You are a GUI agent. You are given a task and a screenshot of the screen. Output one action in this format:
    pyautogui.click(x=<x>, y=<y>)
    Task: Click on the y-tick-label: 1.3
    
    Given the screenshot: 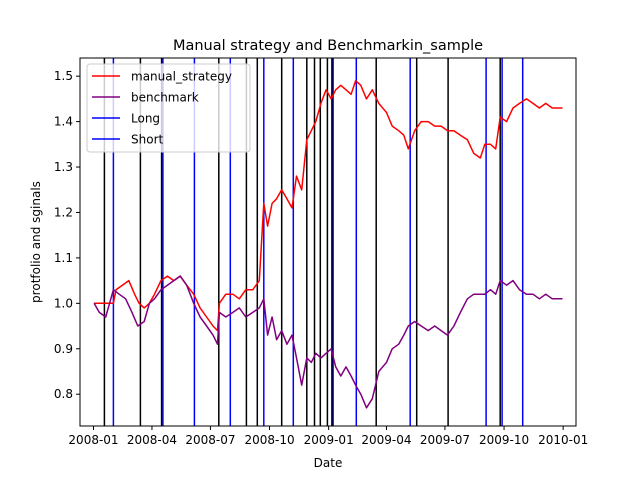 What is the action you would take?
    pyautogui.click(x=63, y=167)
    